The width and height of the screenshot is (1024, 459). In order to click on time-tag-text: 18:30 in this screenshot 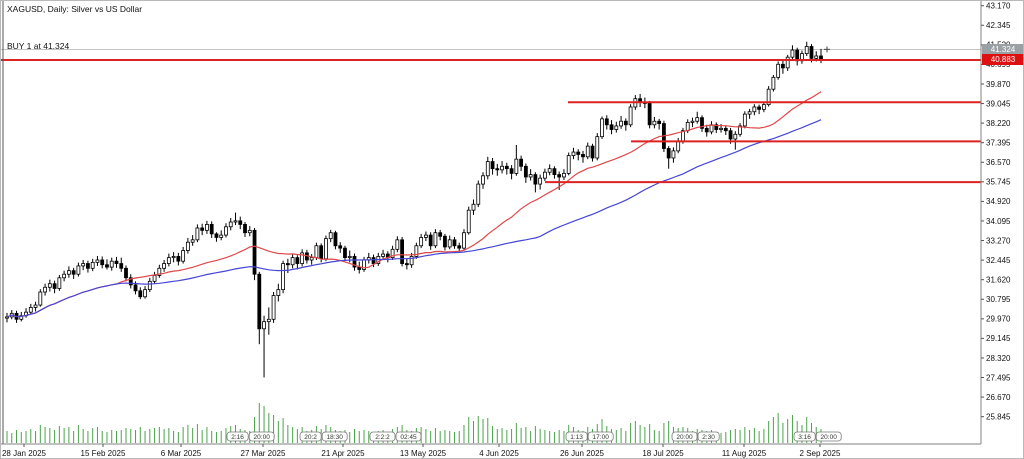, I will do `click(335, 437)`.